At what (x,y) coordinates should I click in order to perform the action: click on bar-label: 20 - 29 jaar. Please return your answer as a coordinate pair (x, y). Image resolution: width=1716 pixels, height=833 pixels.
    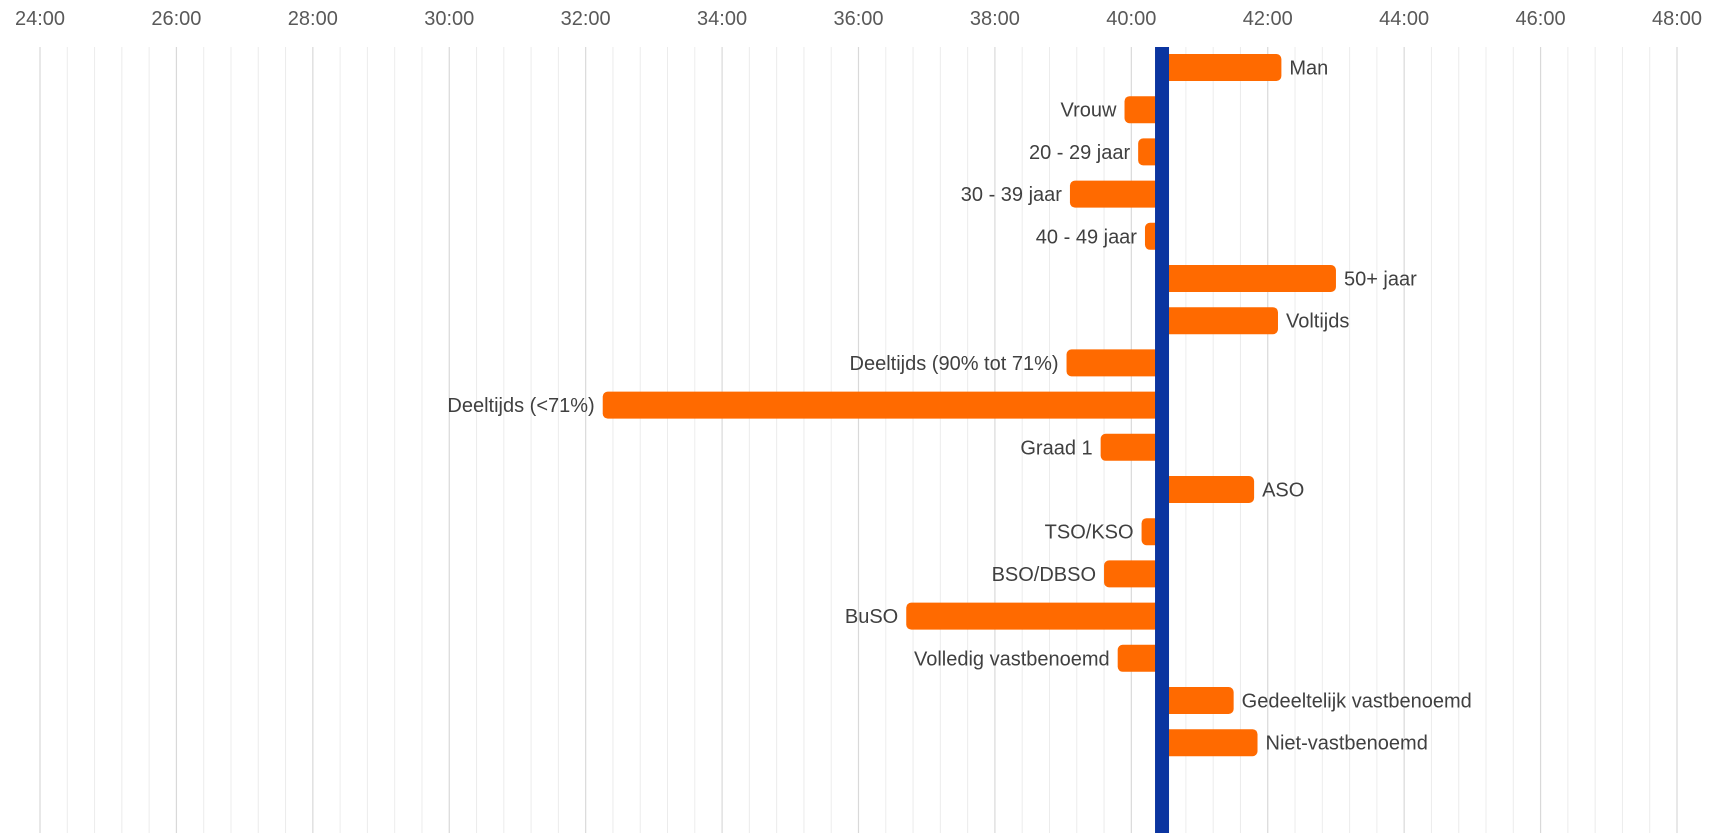
    Looking at the image, I should click on (1080, 153).